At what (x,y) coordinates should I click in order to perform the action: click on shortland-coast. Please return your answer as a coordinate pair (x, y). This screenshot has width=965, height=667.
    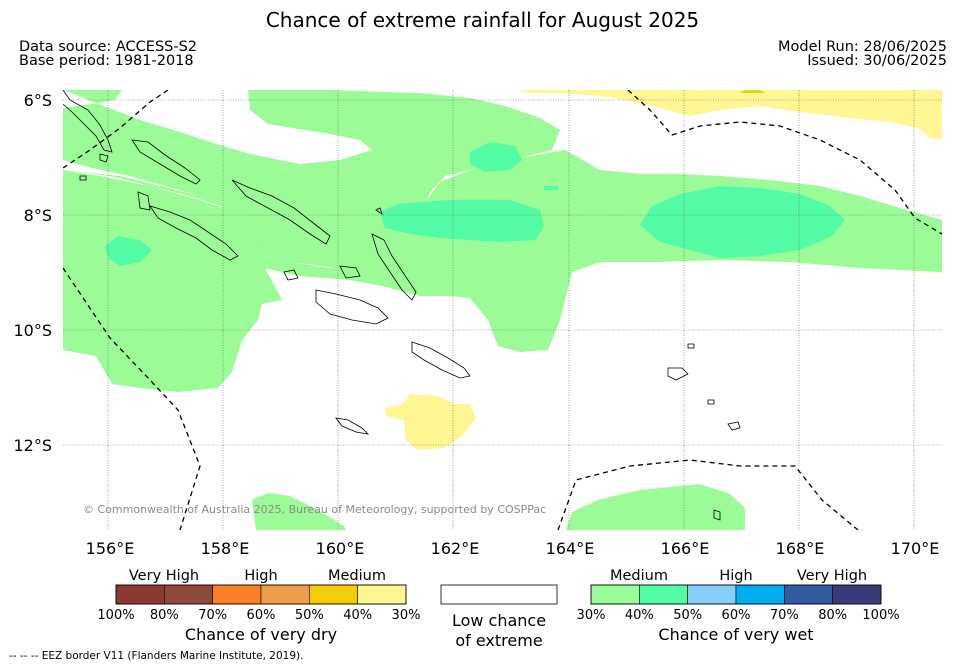
    Looking at the image, I should click on (104, 158).